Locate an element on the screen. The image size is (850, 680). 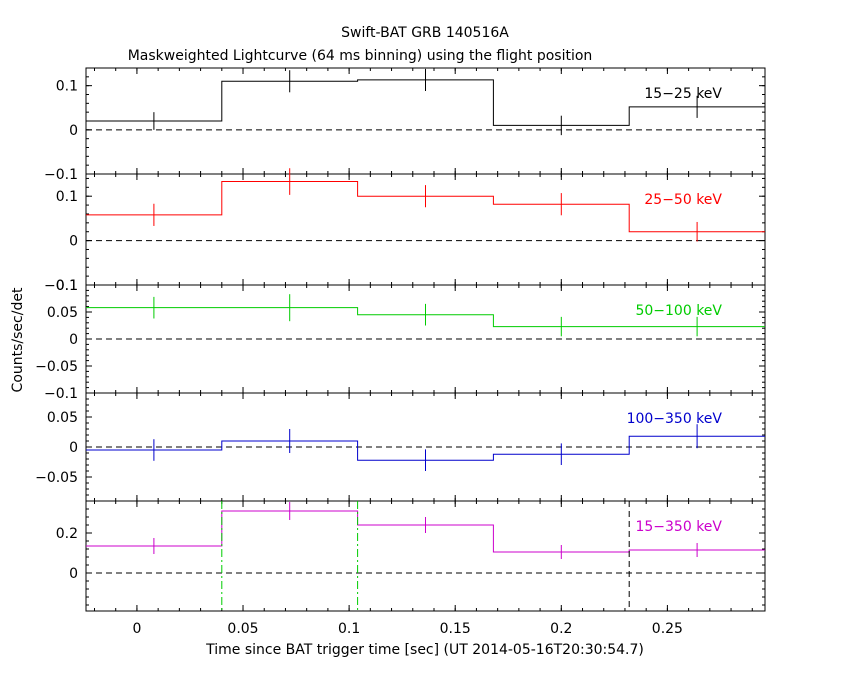
x-tick-label: 0 is located at coordinates (136, 629).